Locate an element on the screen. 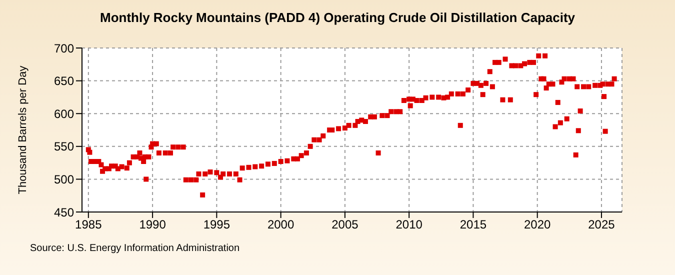 This screenshot has height=275, width=675. x-tick-label: 2025 is located at coordinates (602, 225).